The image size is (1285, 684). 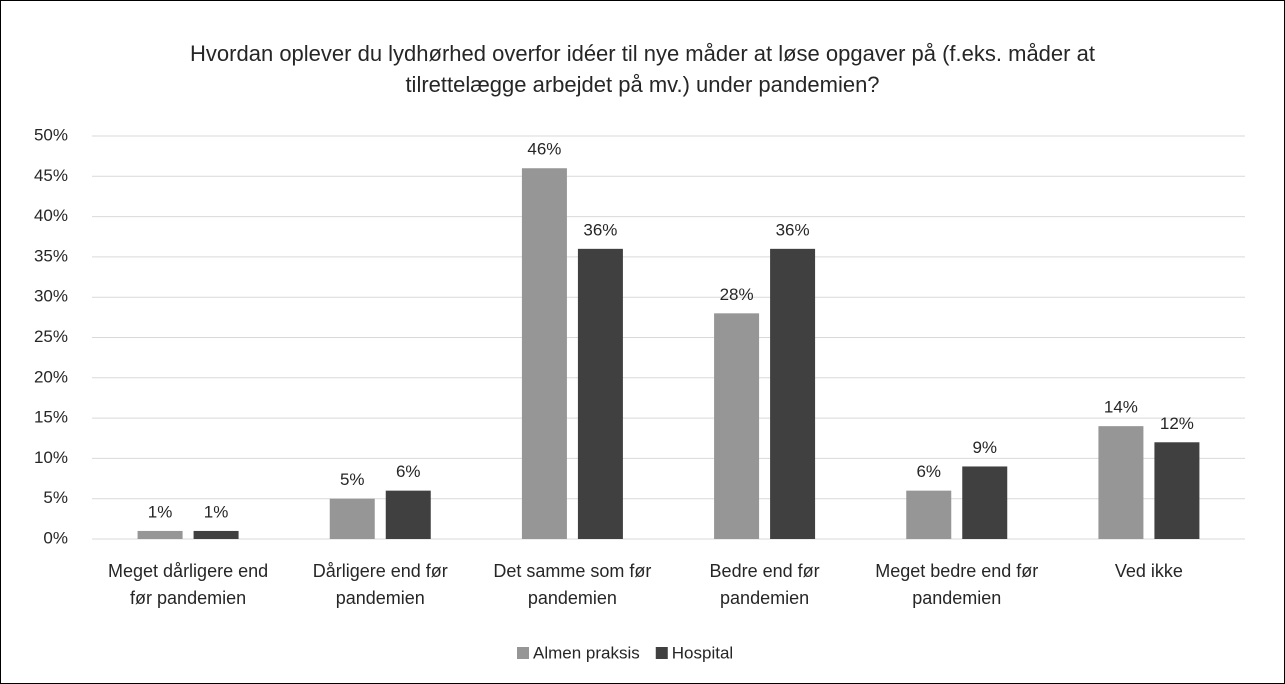 What do you see at coordinates (702, 652) in the screenshot?
I see `legend-label: Hospital` at bounding box center [702, 652].